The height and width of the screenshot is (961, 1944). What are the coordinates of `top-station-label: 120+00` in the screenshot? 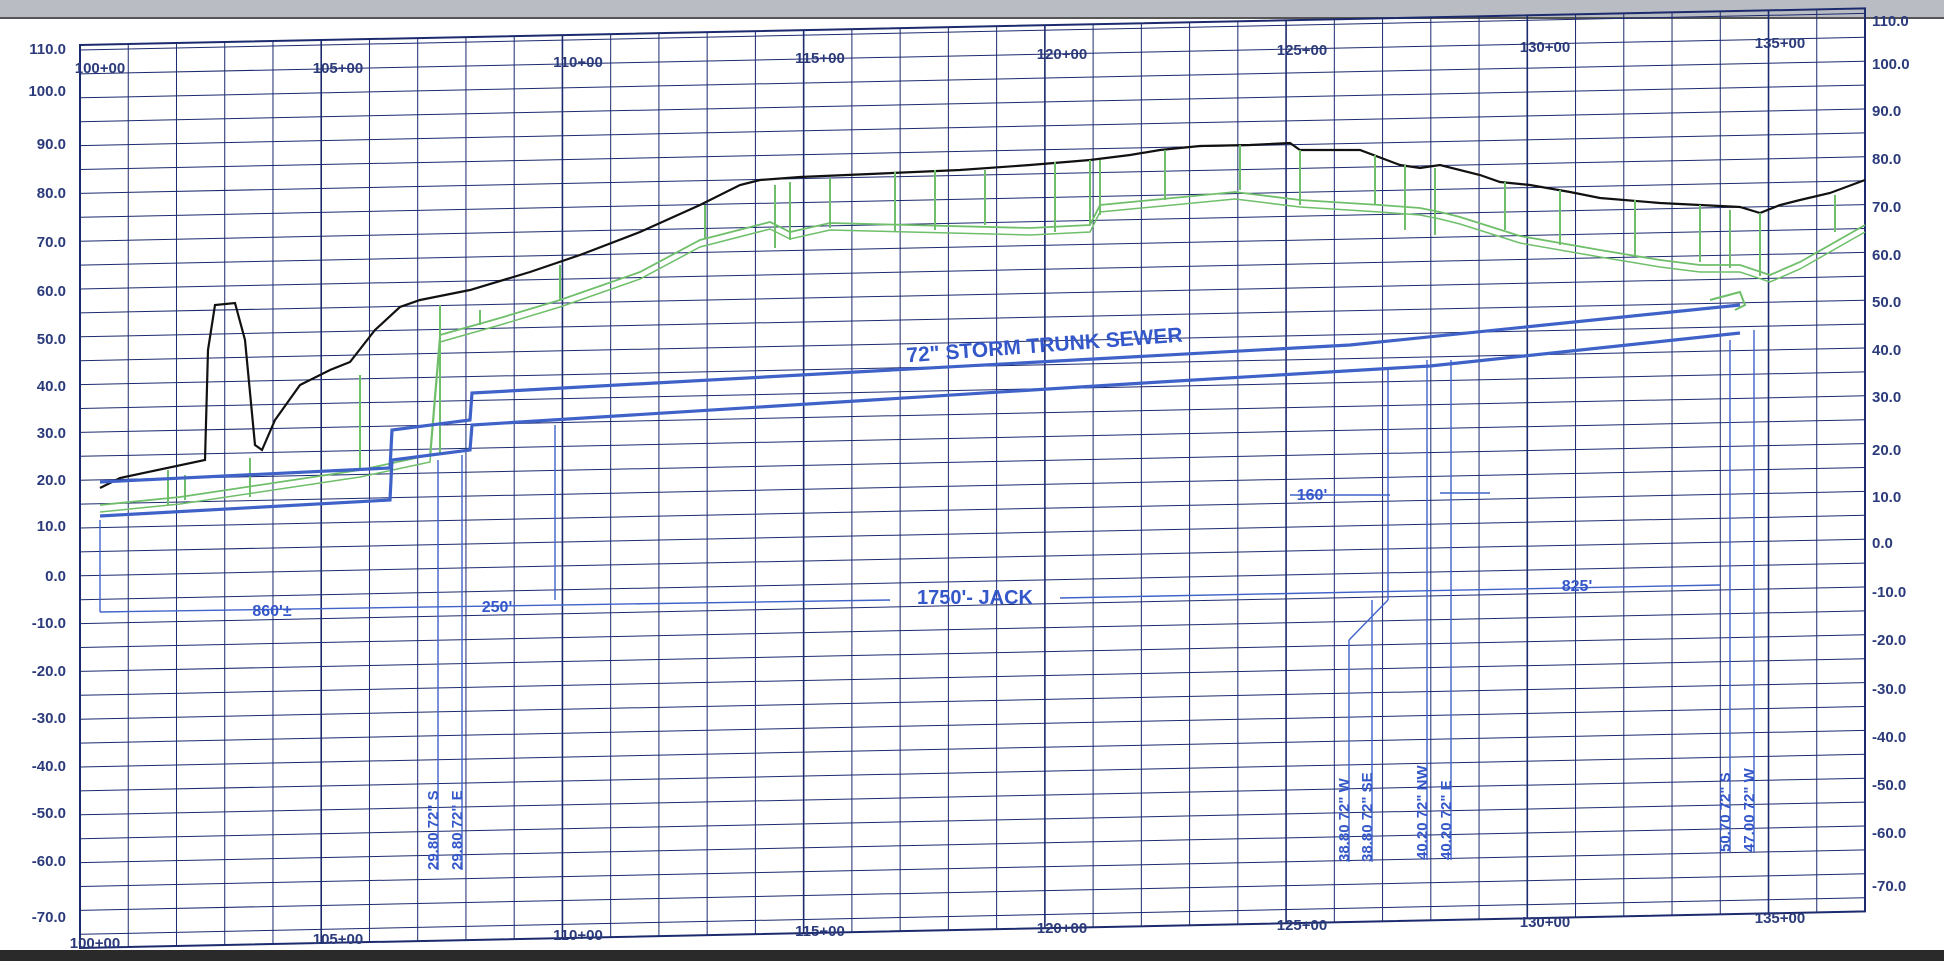 It's located at (1062, 54).